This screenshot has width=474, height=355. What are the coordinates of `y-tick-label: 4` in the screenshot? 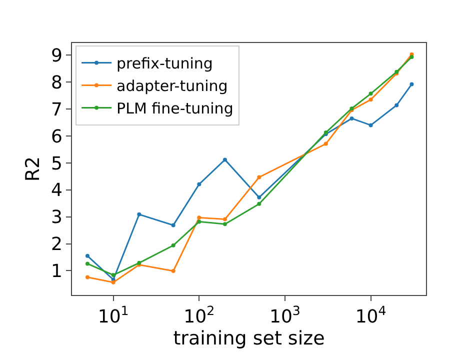 It's located at (56, 191).